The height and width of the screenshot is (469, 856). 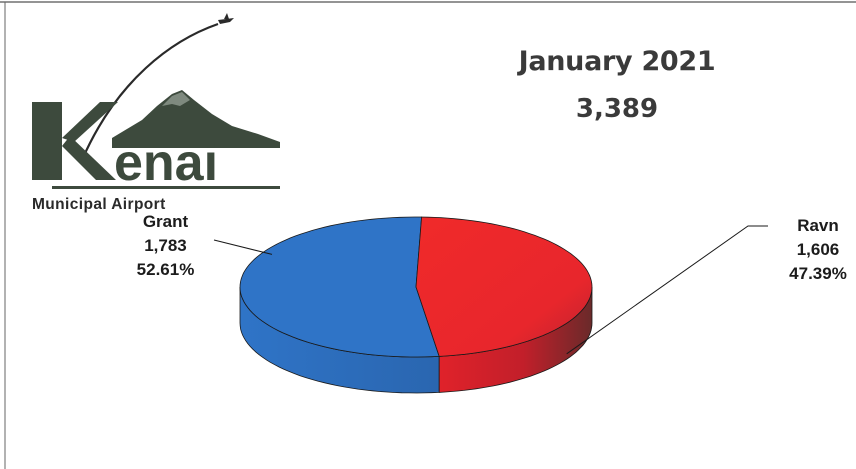 What do you see at coordinates (47, 141) in the screenshot?
I see `logo-k-stem` at bounding box center [47, 141].